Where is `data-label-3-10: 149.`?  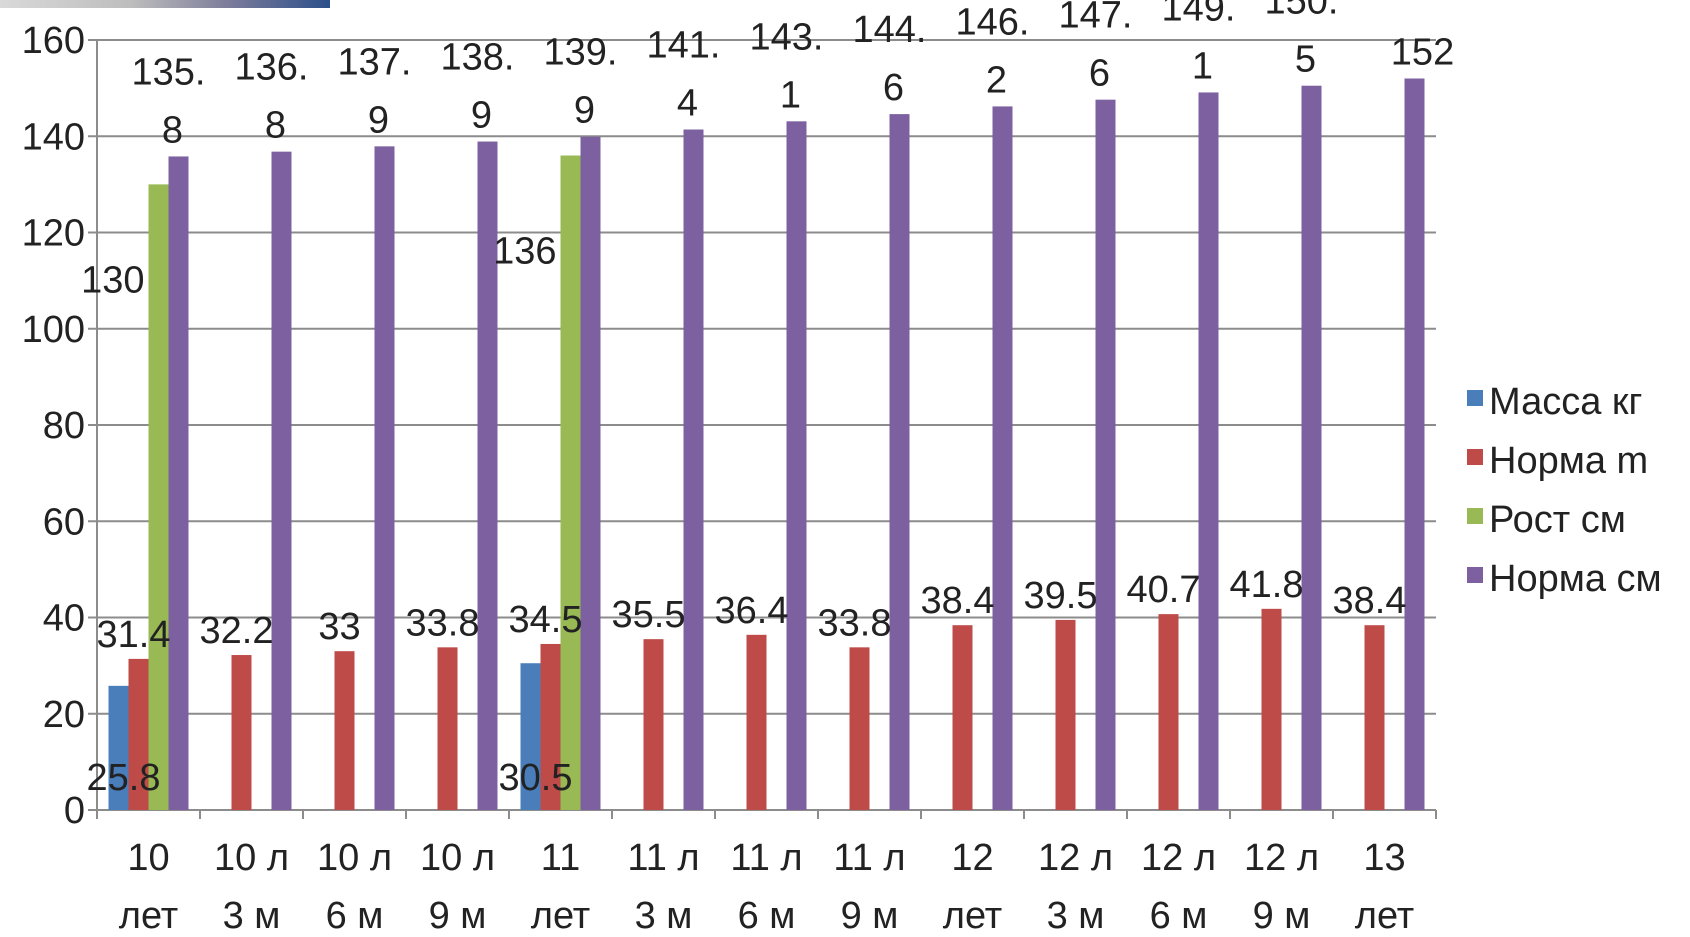 data-label-3-10: 149. is located at coordinates (1199, 14).